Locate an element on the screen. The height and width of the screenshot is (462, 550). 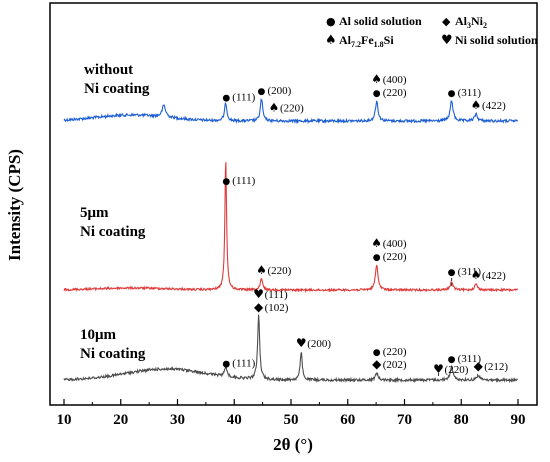
peak-label-s1-4: ♠ (422) is located at coordinates (489, 275).